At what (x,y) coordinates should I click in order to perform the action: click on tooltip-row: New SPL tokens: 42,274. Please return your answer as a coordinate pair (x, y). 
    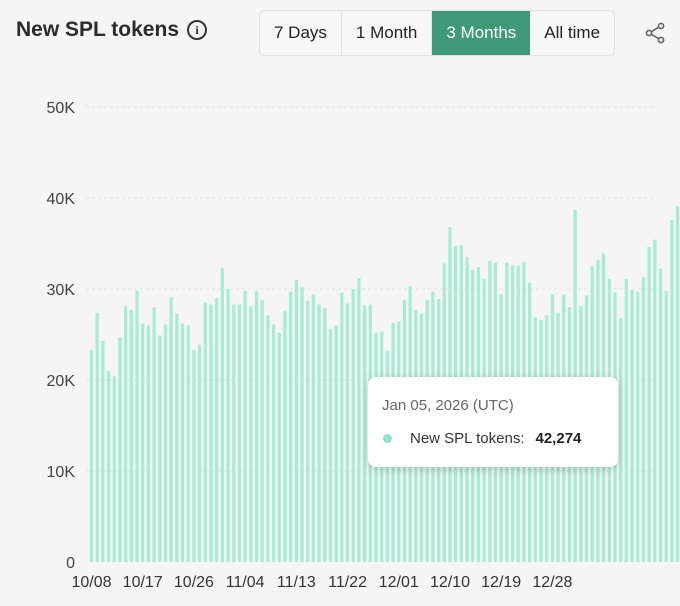
    Looking at the image, I should click on (482, 438).